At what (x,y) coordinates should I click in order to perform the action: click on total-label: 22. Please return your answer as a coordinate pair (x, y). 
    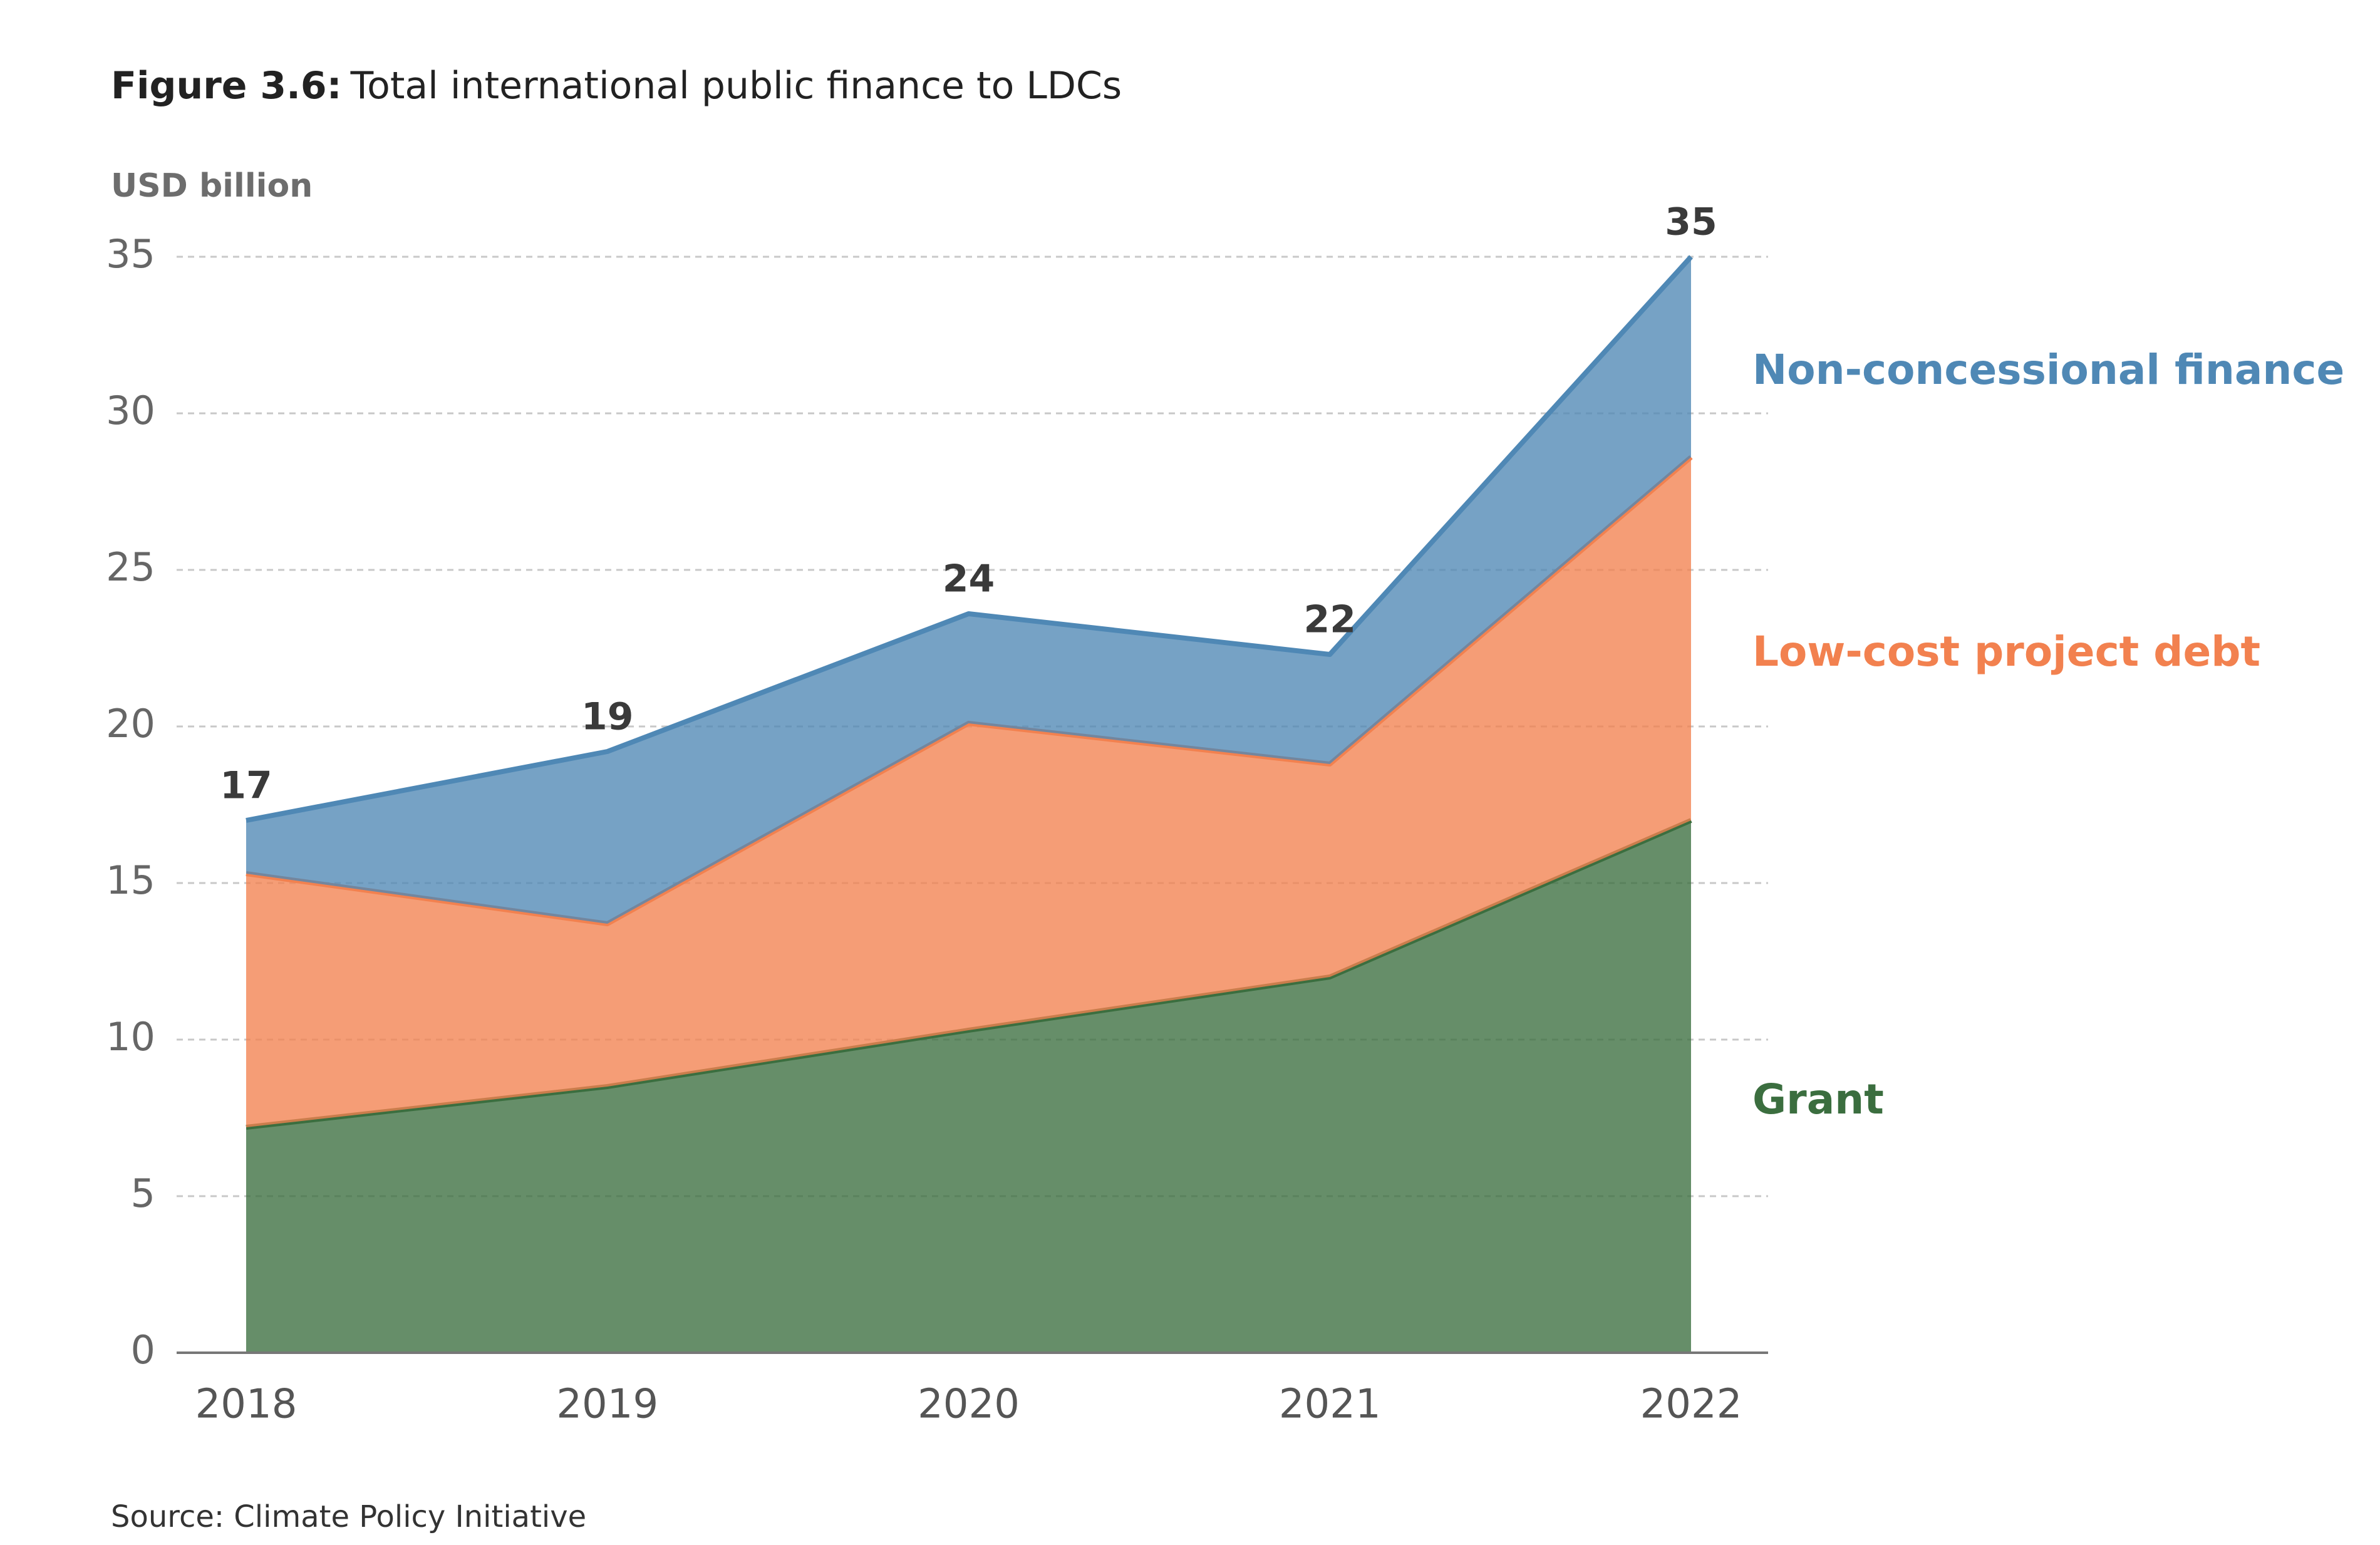
    Looking at the image, I should click on (1330, 620).